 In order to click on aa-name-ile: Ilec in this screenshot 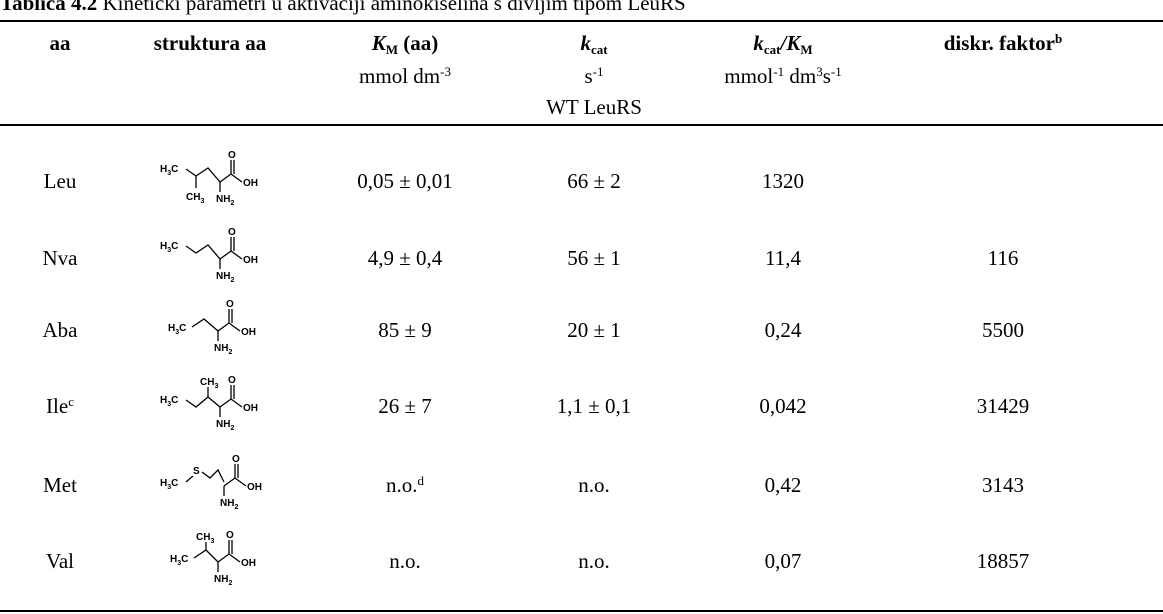, I will do `click(60, 406)`.